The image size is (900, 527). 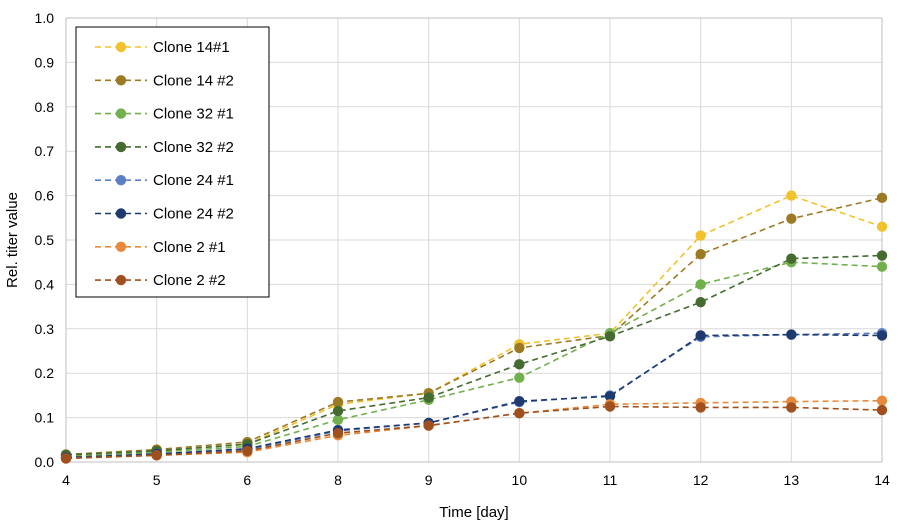 I want to click on y-tick-label: 0.9, so click(x=45, y=62).